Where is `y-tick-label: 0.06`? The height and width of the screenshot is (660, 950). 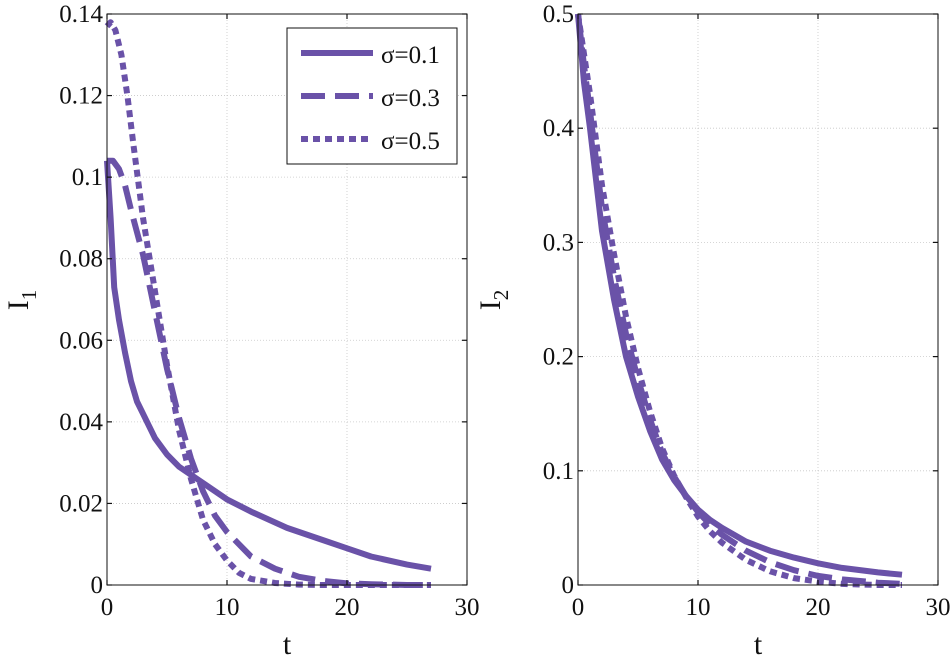
y-tick-label: 0.06 is located at coordinates (81, 340).